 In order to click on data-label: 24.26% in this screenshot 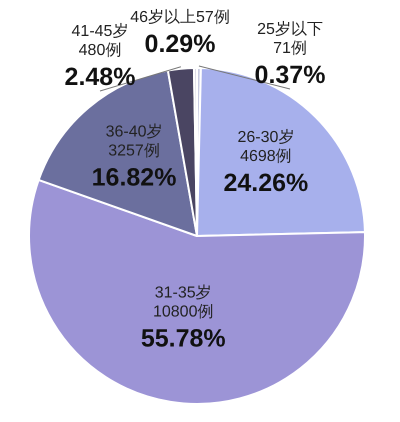, I will do `click(266, 183)`.